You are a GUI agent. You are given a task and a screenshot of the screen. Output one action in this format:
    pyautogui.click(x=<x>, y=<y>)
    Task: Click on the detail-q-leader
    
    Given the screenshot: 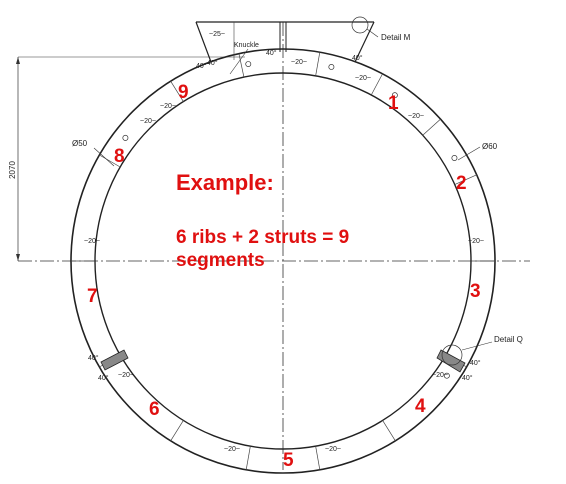 What is the action you would take?
    pyautogui.click(x=477, y=346)
    